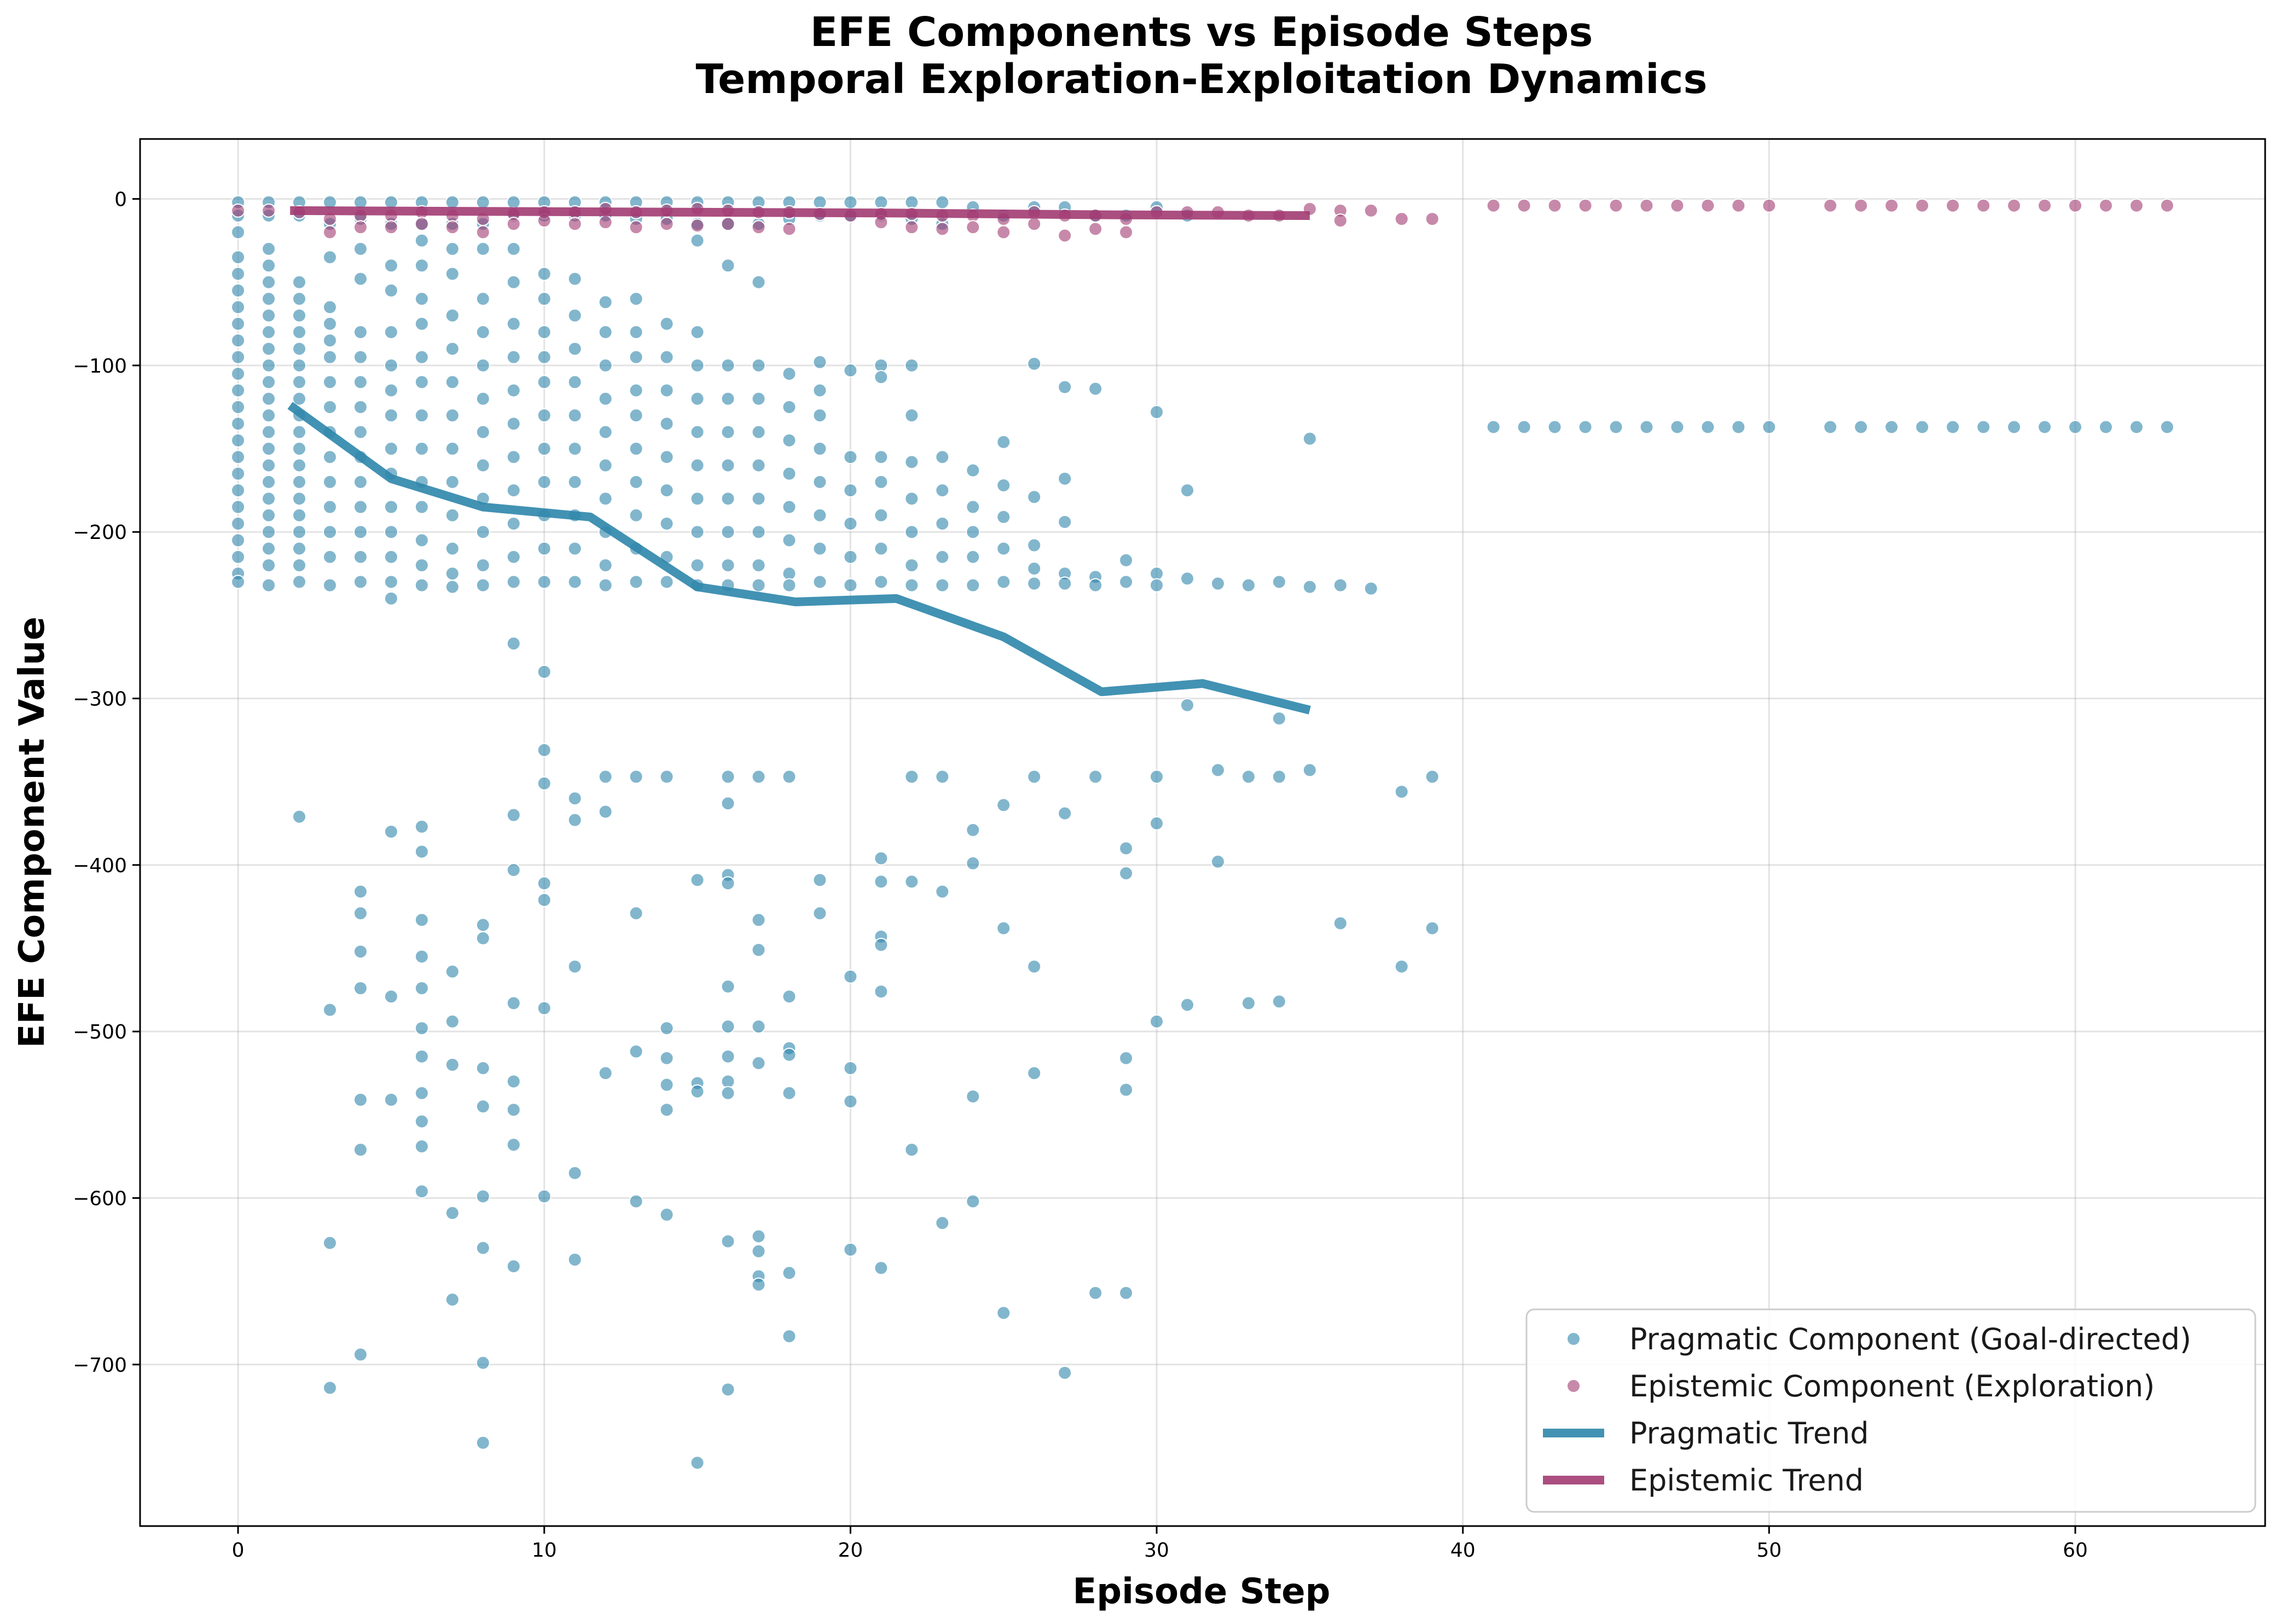 The width and height of the screenshot is (2281, 1624). What do you see at coordinates (32, 832) in the screenshot?
I see `y-axis-label: EFE Component Value` at bounding box center [32, 832].